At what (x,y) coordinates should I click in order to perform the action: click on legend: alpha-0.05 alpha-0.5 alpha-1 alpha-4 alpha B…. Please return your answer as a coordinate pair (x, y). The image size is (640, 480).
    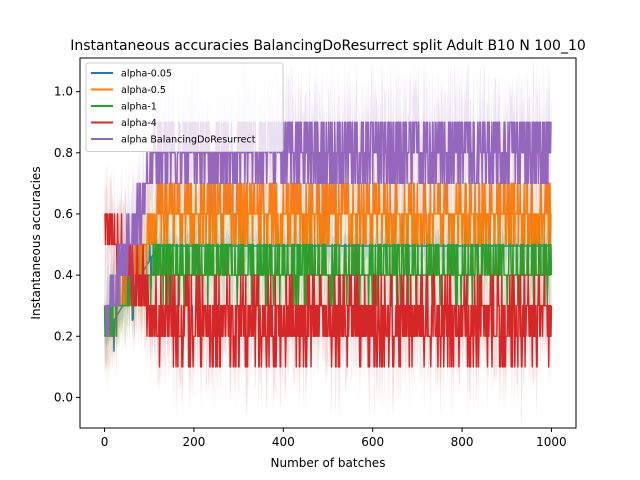
    Looking at the image, I should click on (184, 107).